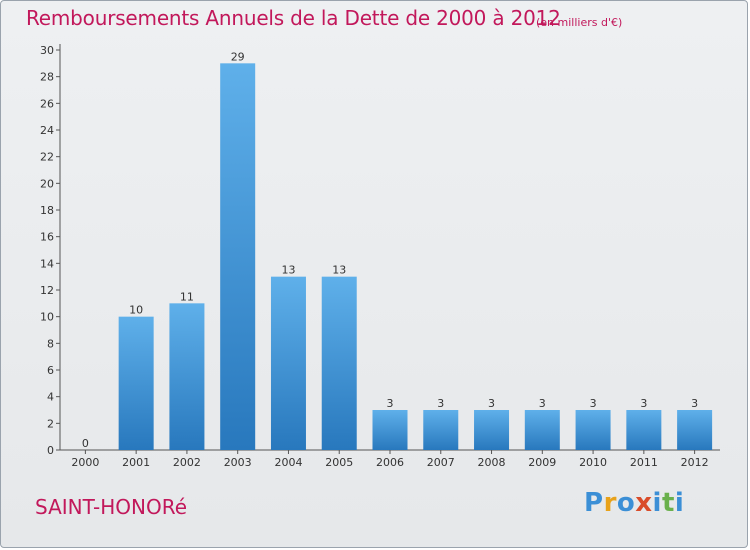 Image resolution: width=750 pixels, height=550 pixels. What do you see at coordinates (579, 22) in the screenshot?
I see `chart-subtitle: (en milliers d'€)` at bounding box center [579, 22].